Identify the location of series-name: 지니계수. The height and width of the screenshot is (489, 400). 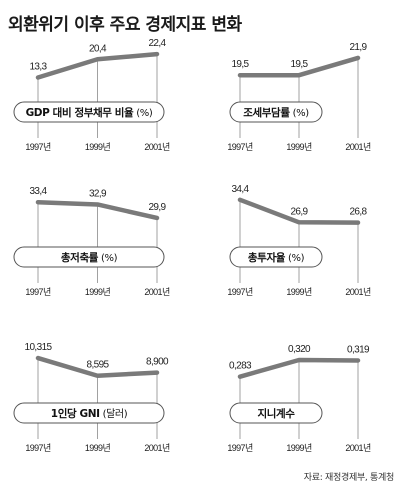
(276, 413).